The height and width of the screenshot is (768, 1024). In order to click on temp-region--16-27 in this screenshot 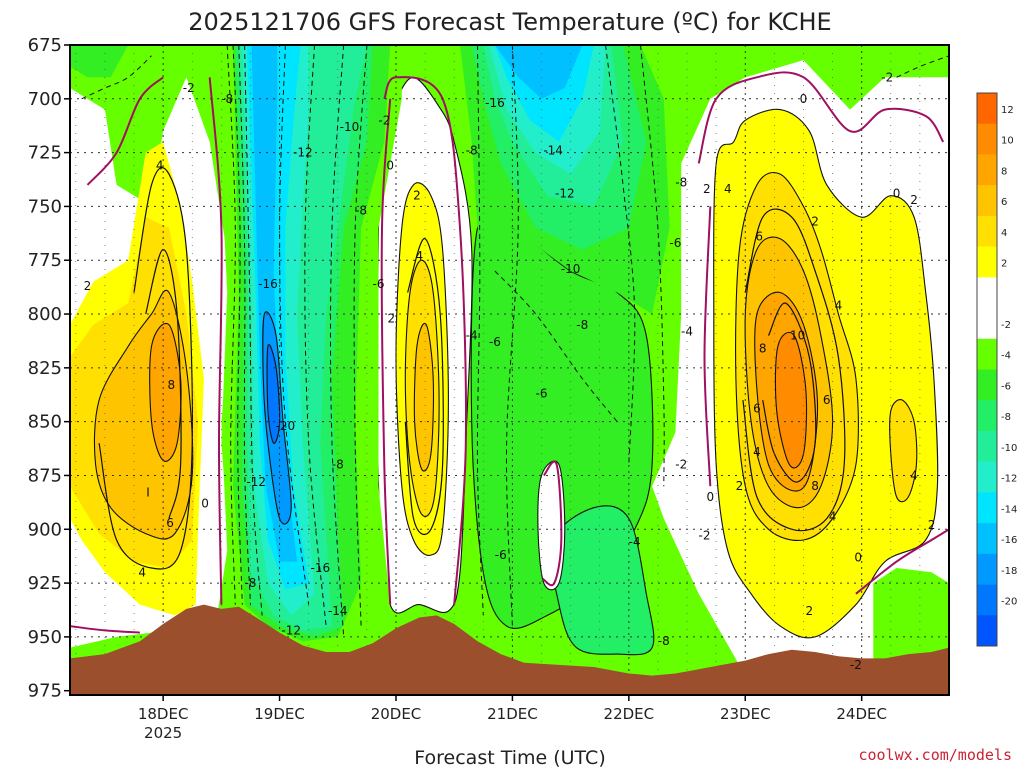, I will do `click(274, 303)`.